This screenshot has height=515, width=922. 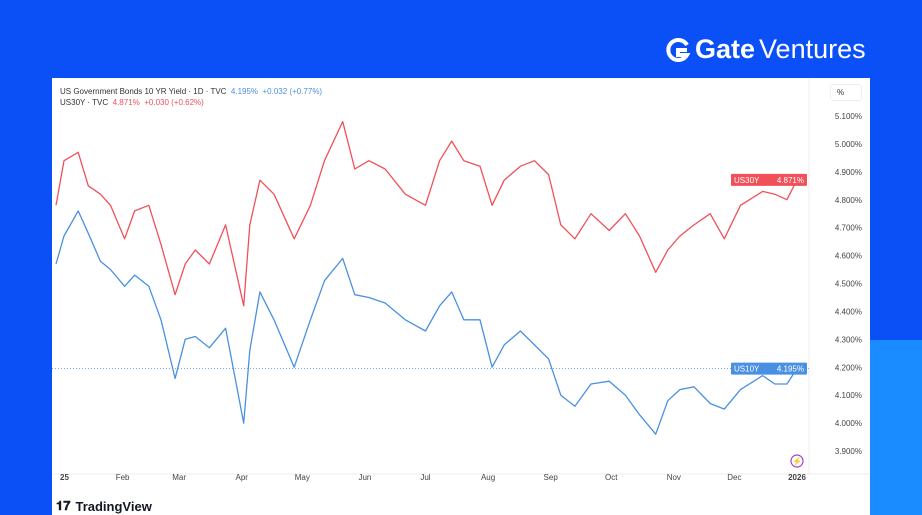 I want to click on tradingview-text: TradingView, so click(x=113, y=506).